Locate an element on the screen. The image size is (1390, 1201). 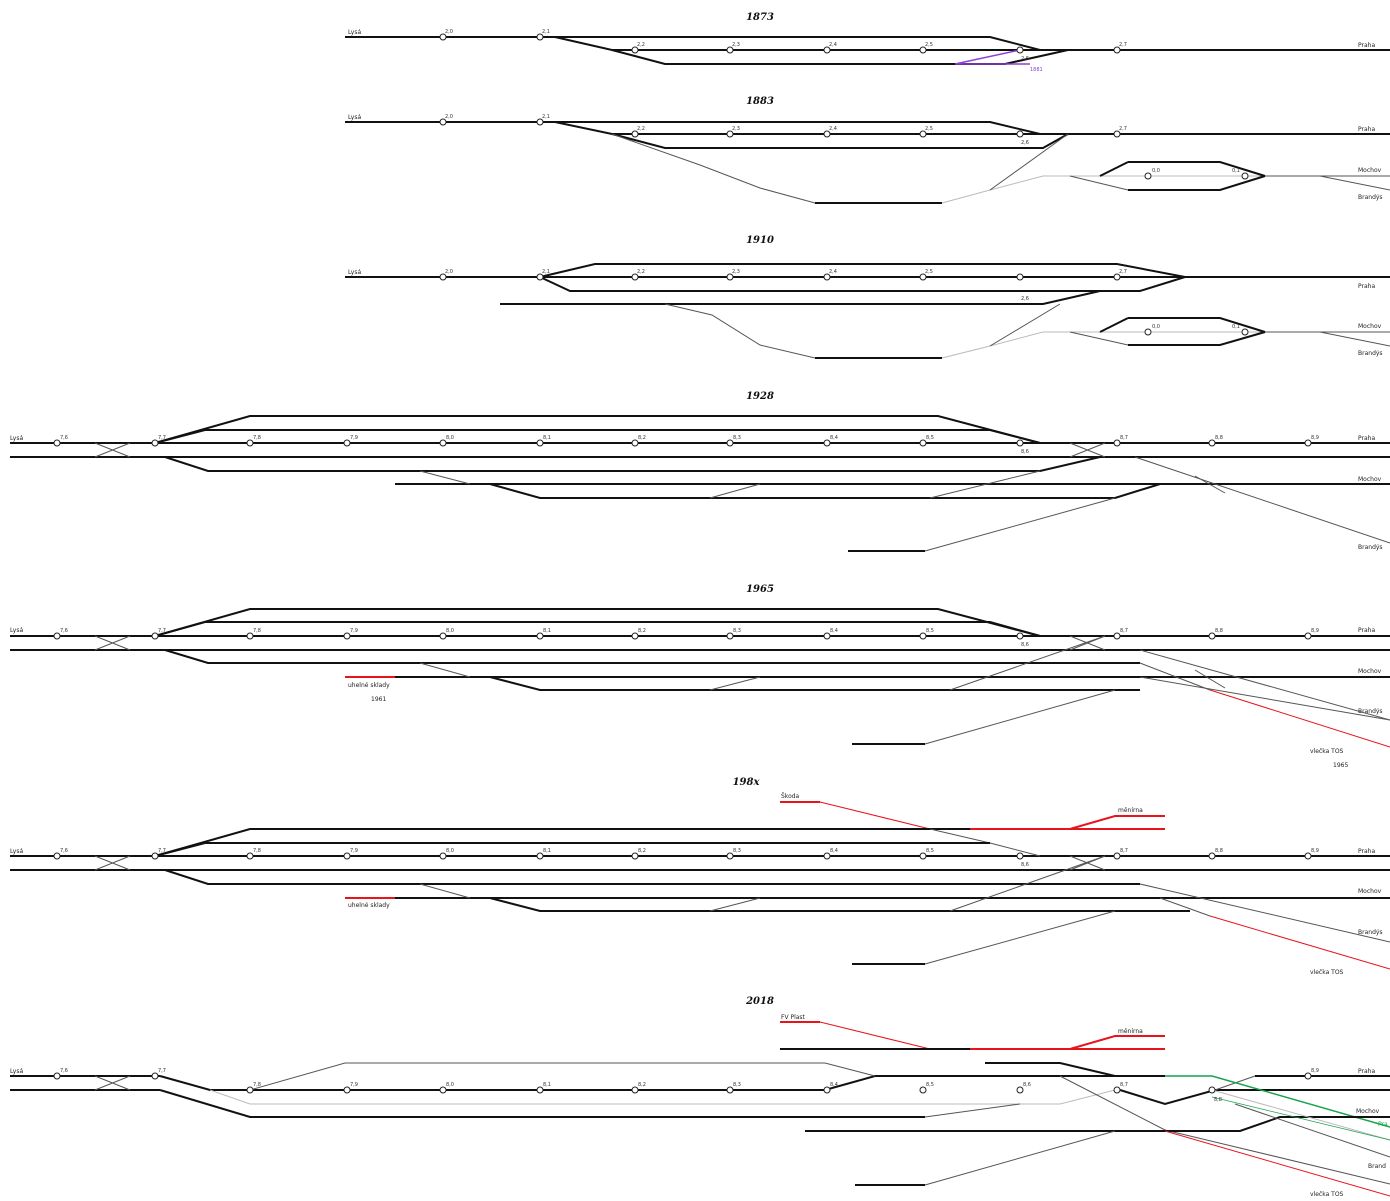
km-label: 2,7 is located at coordinates (1123, 272).